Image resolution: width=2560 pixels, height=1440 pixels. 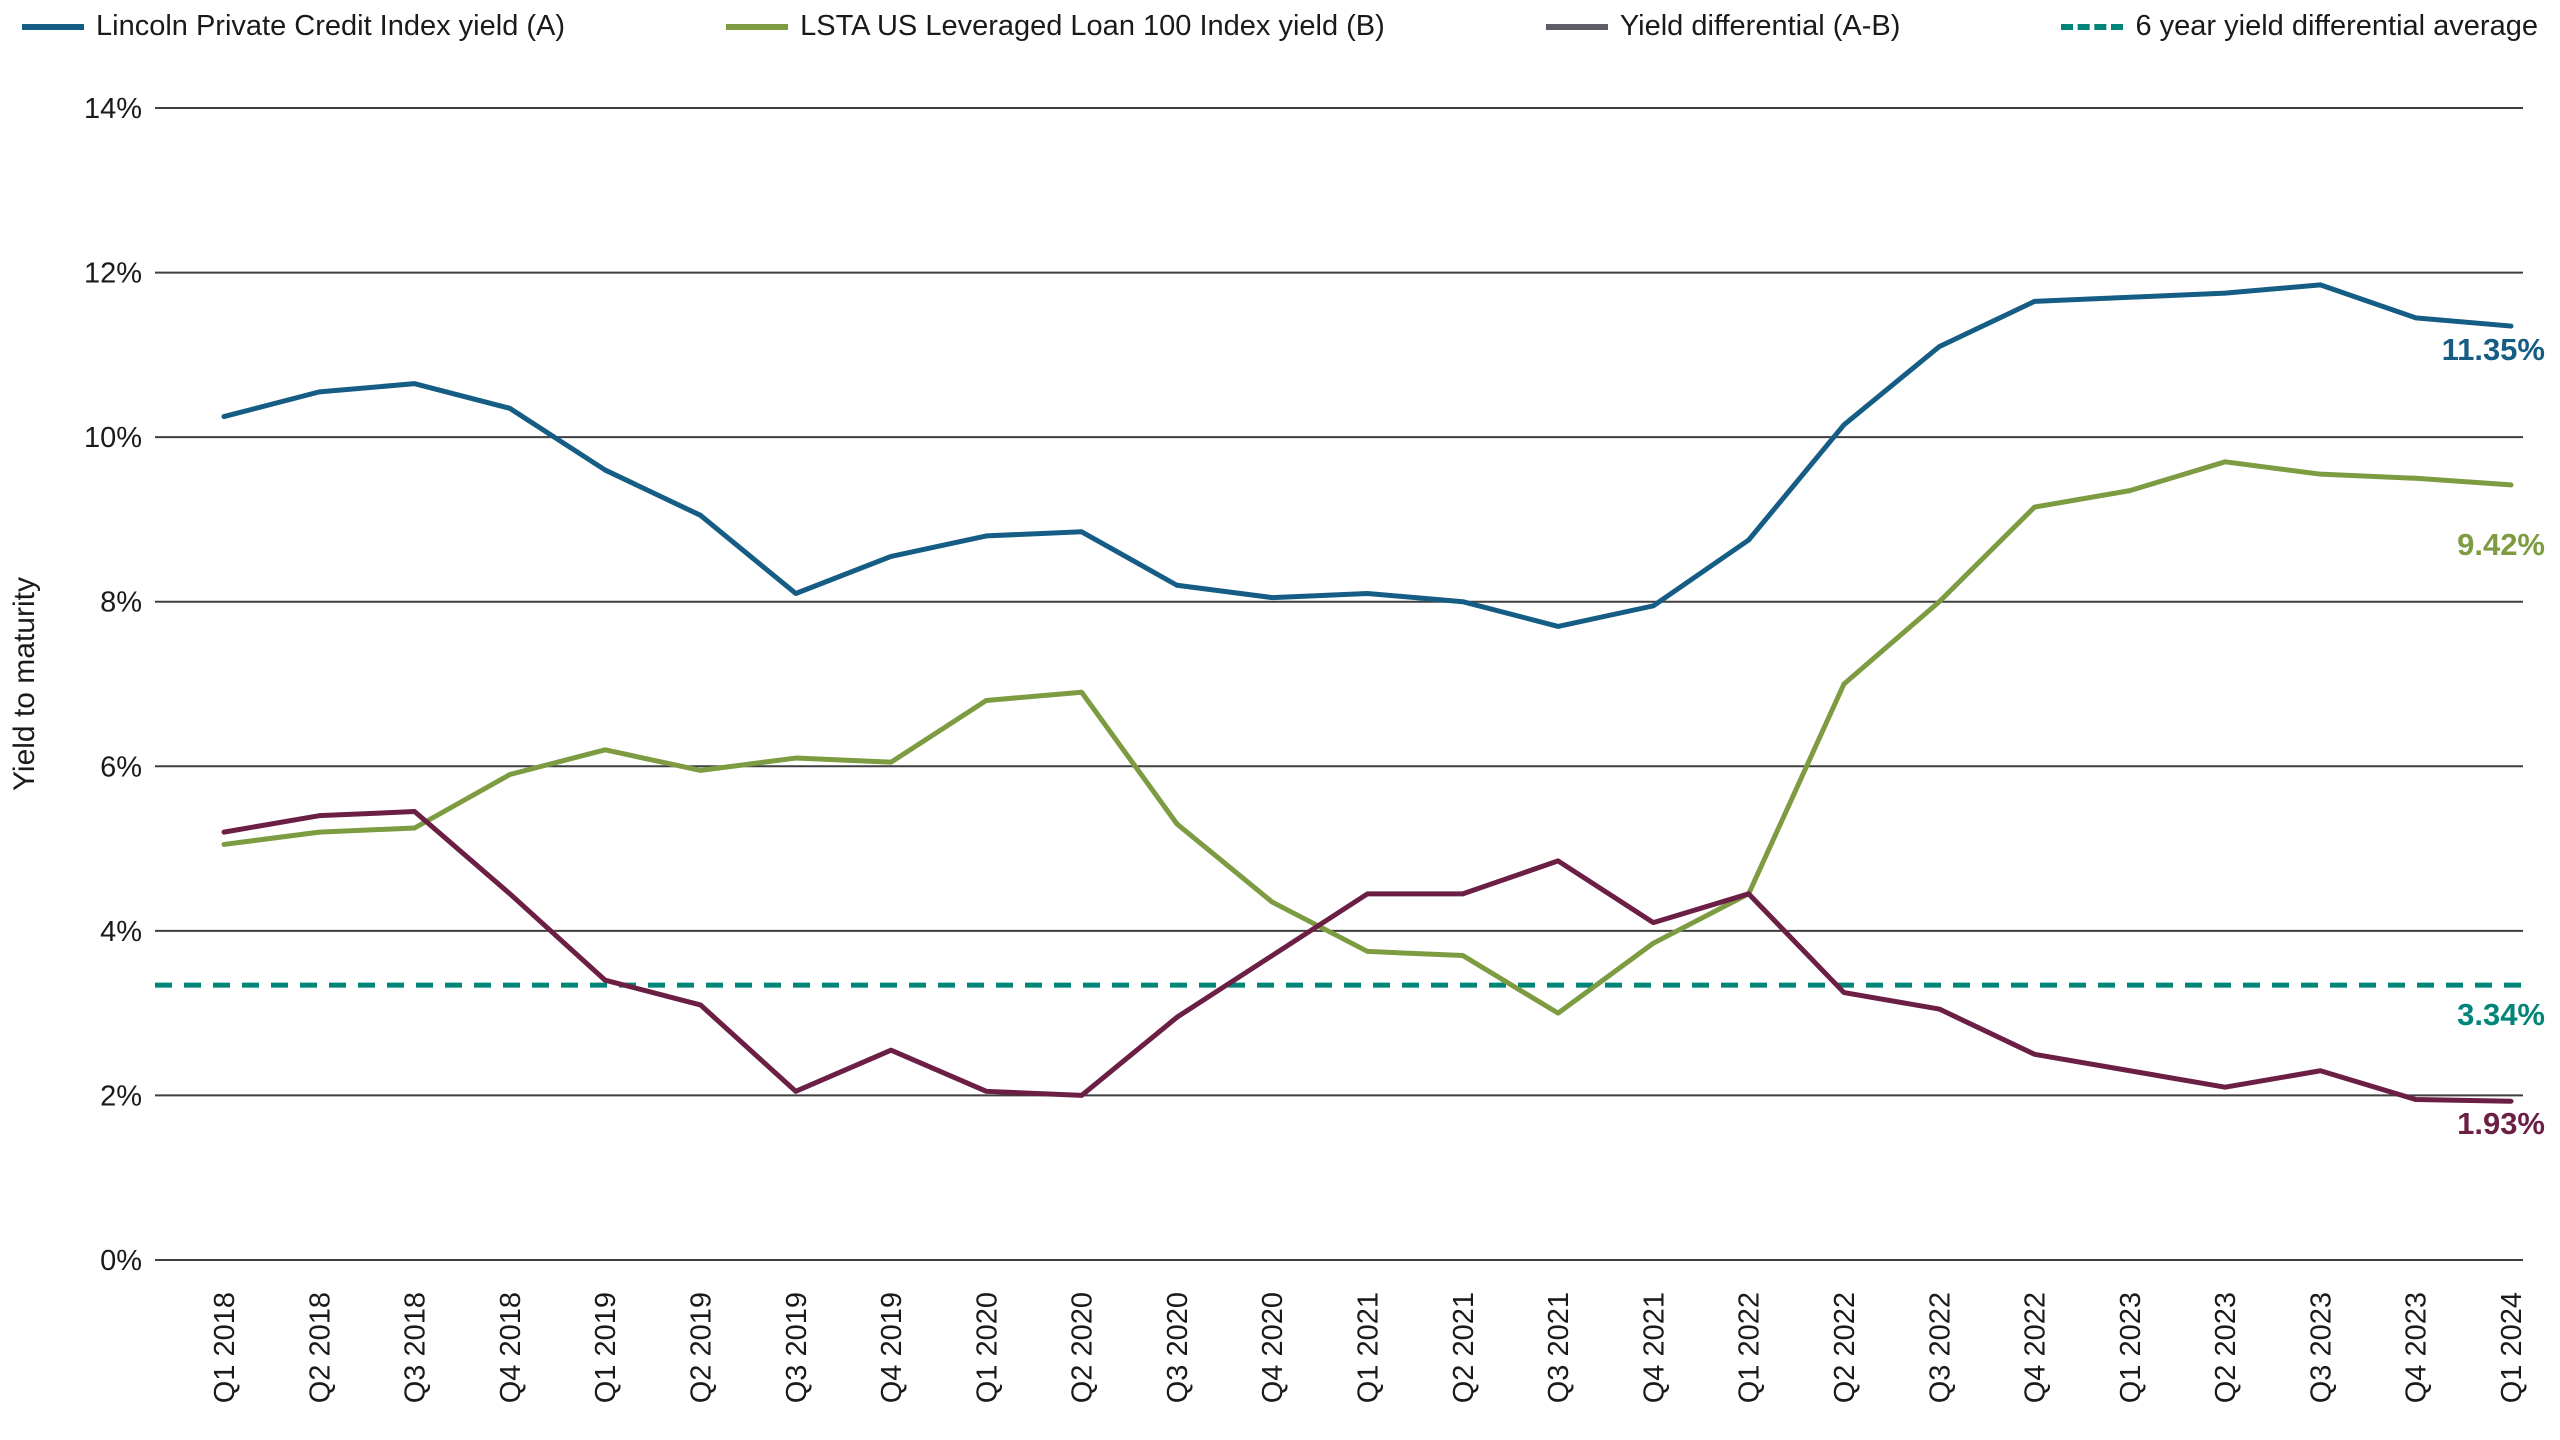 What do you see at coordinates (2036, 1347) in the screenshot?
I see `x-tick-label: Q4 2022` at bounding box center [2036, 1347].